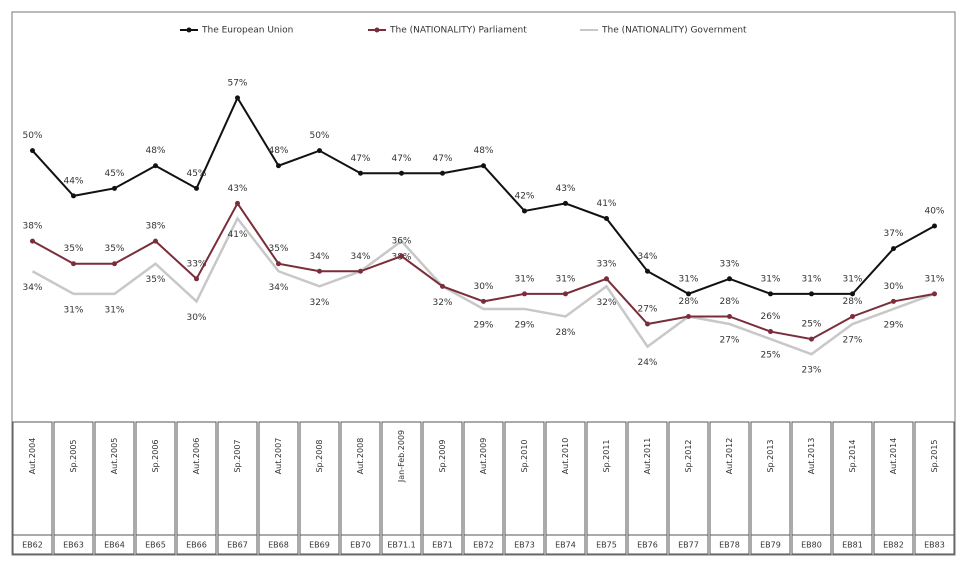 The height and width of the screenshot is (561, 960). What do you see at coordinates (237, 455) in the screenshot?
I see `category-label: Sp.2007` at bounding box center [237, 455].